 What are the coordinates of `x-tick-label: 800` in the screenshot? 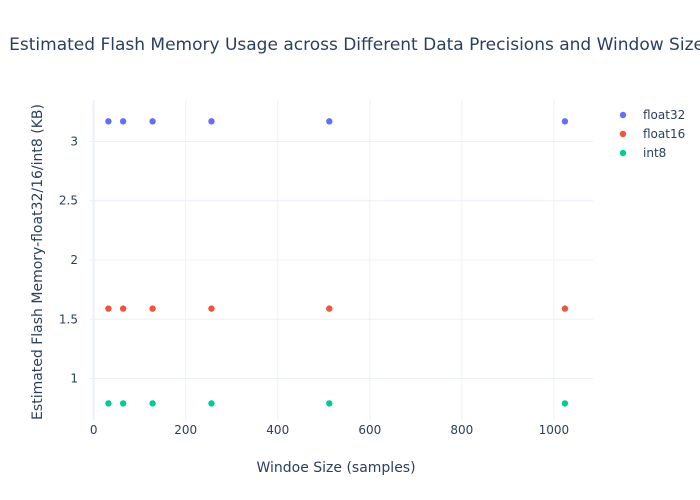 It's located at (461, 430).